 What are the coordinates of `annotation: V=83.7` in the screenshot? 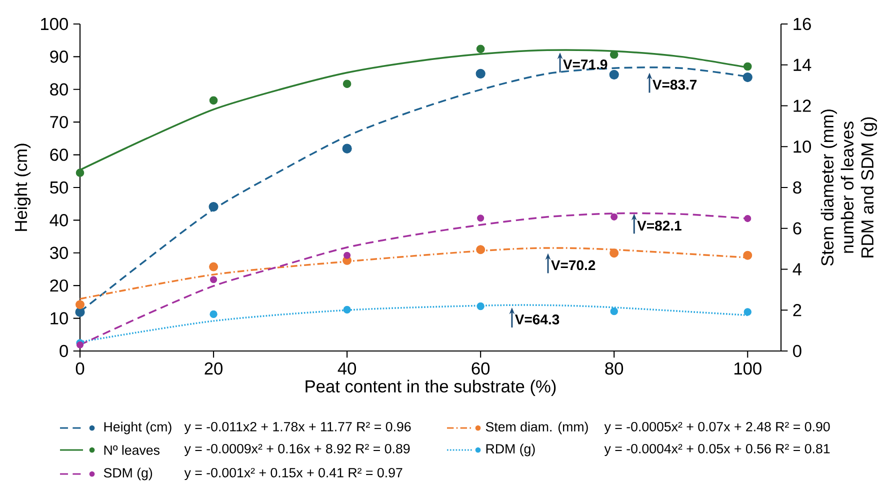 It's located at (674, 85).